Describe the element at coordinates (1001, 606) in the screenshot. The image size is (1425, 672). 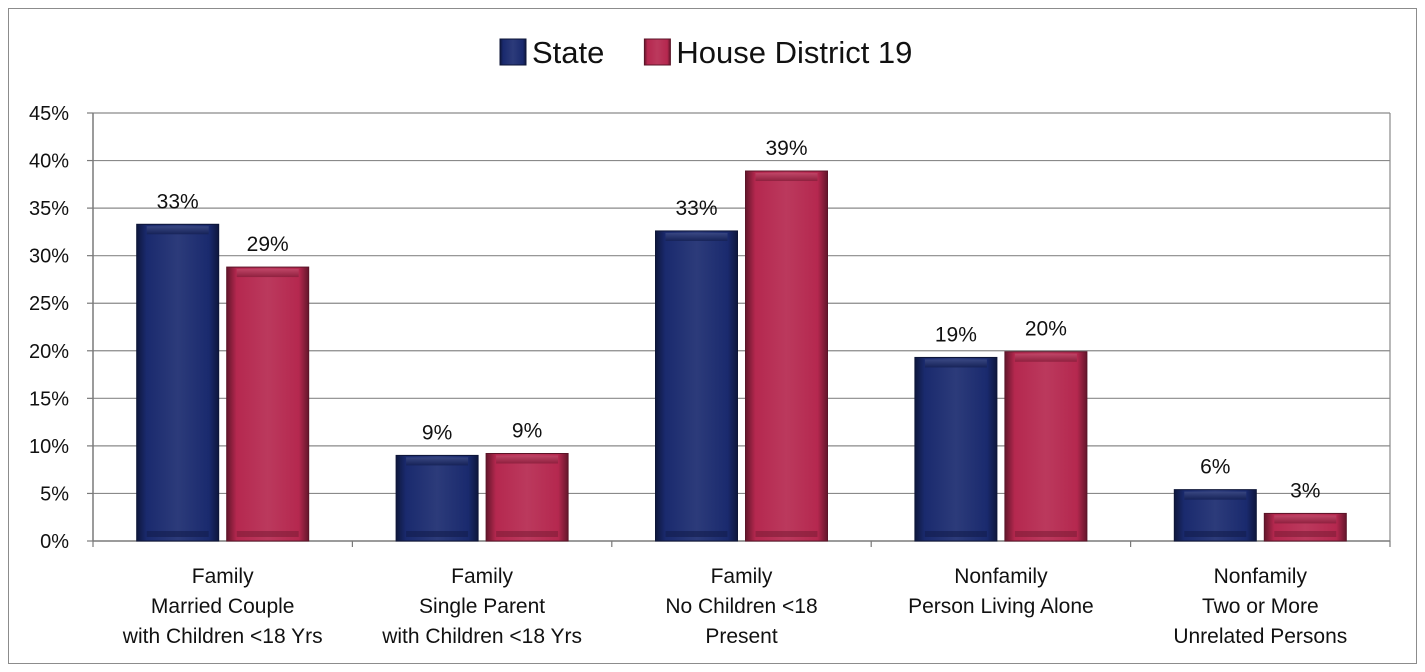
I see `x-category-label: Person Living Alone` at that location.